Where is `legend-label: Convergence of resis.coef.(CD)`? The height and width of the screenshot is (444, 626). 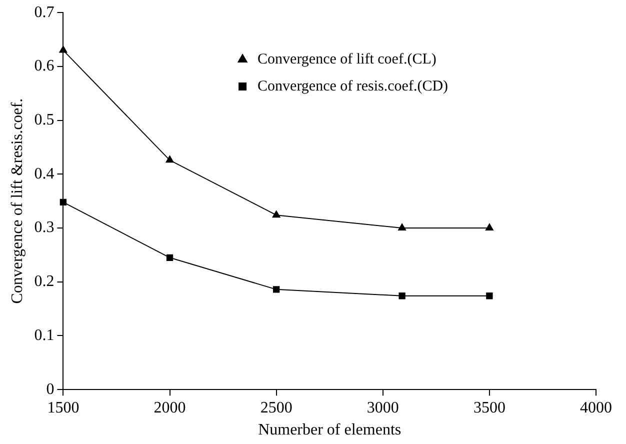 legend-label: Convergence of resis.coef.(CD) is located at coordinates (353, 86).